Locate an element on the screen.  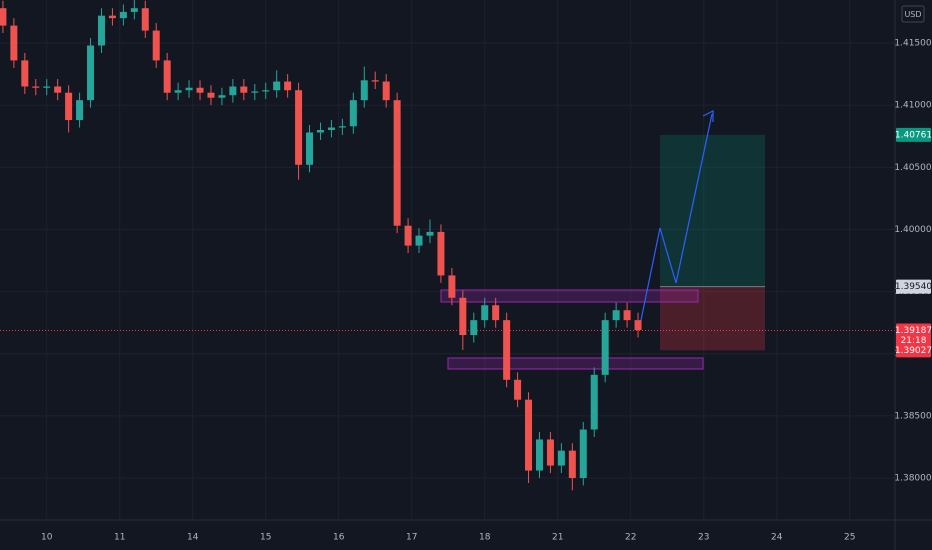
y-tick-label: 1.41000 is located at coordinates (912, 106).